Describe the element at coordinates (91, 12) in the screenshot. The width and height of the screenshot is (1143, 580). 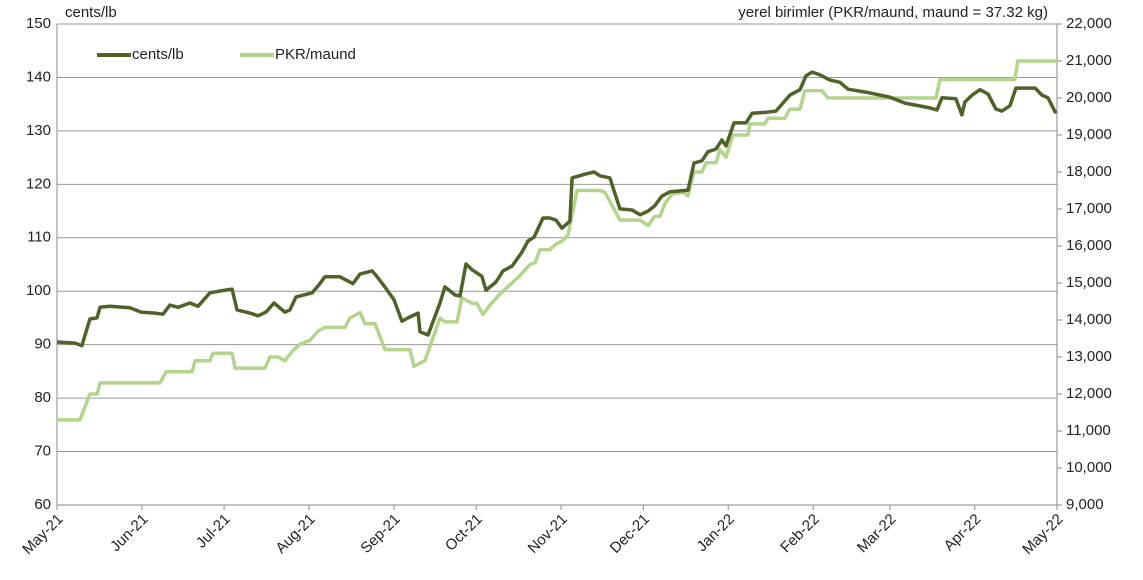
I see `y-axis-label: cents/lb` at that location.